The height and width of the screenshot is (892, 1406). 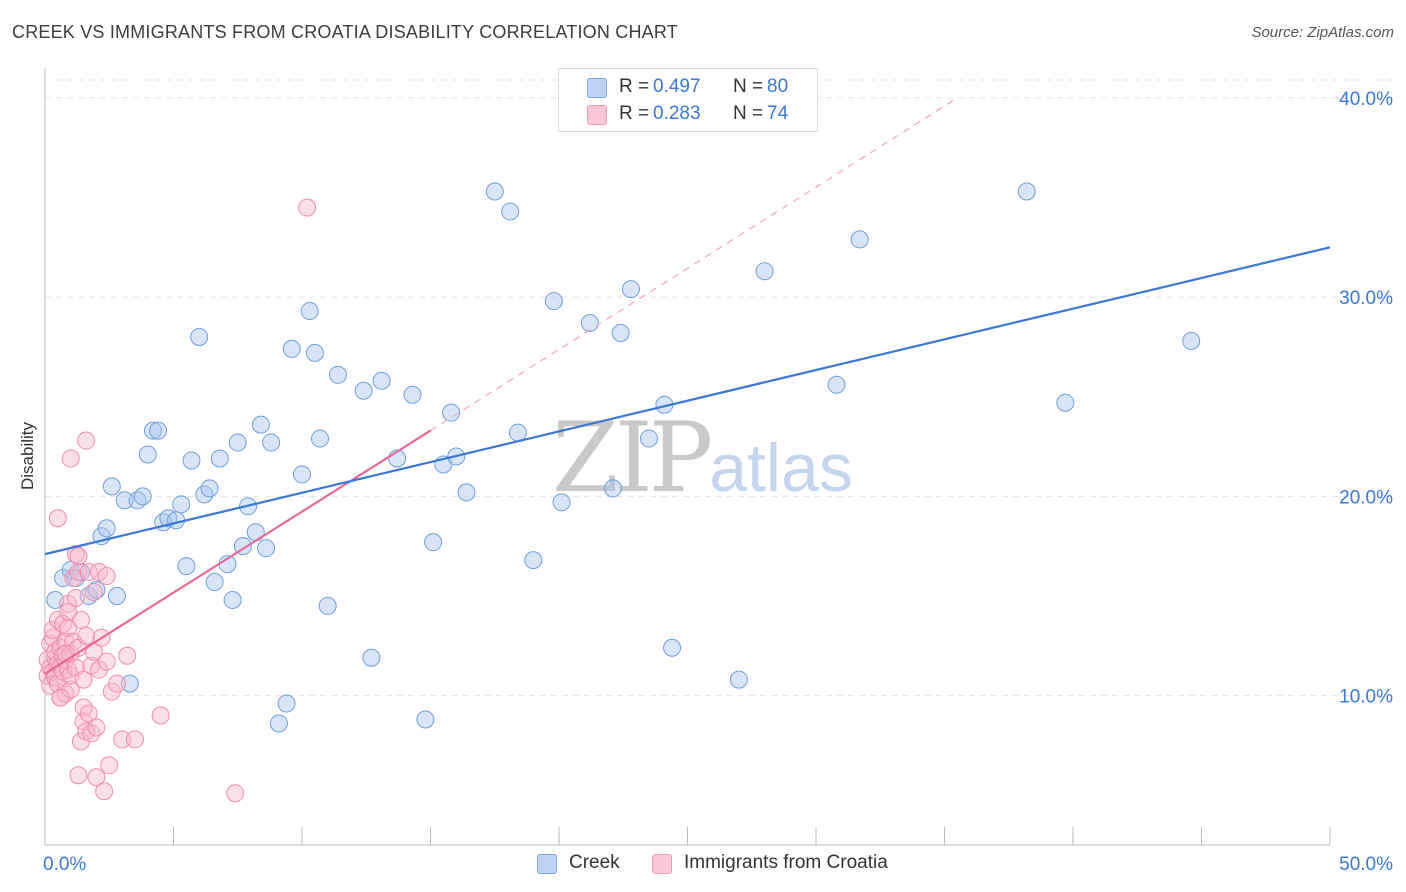 What do you see at coordinates (781, 468) in the screenshot?
I see `watermark-atlas: atlas` at bounding box center [781, 468].